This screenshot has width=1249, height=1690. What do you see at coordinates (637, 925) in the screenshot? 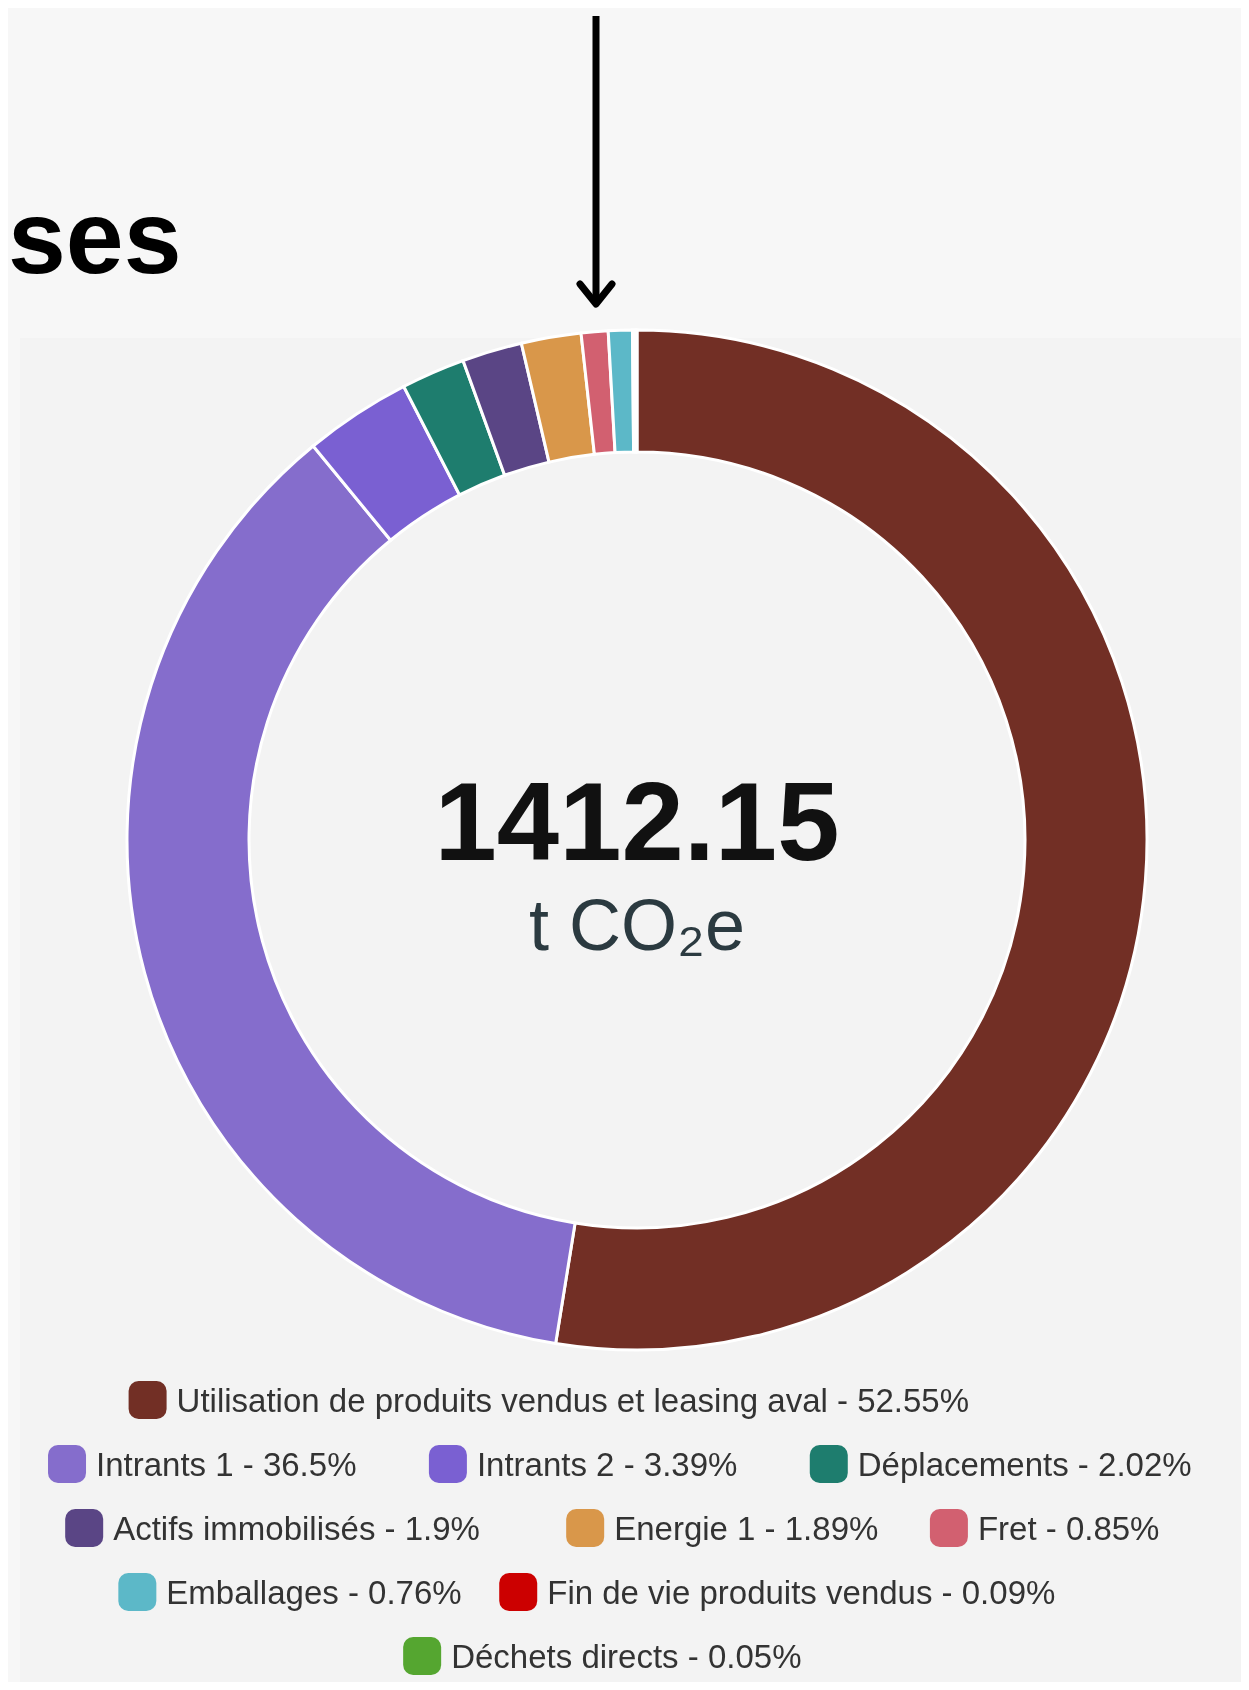
I see `text: t CO₂e` at bounding box center [637, 925].